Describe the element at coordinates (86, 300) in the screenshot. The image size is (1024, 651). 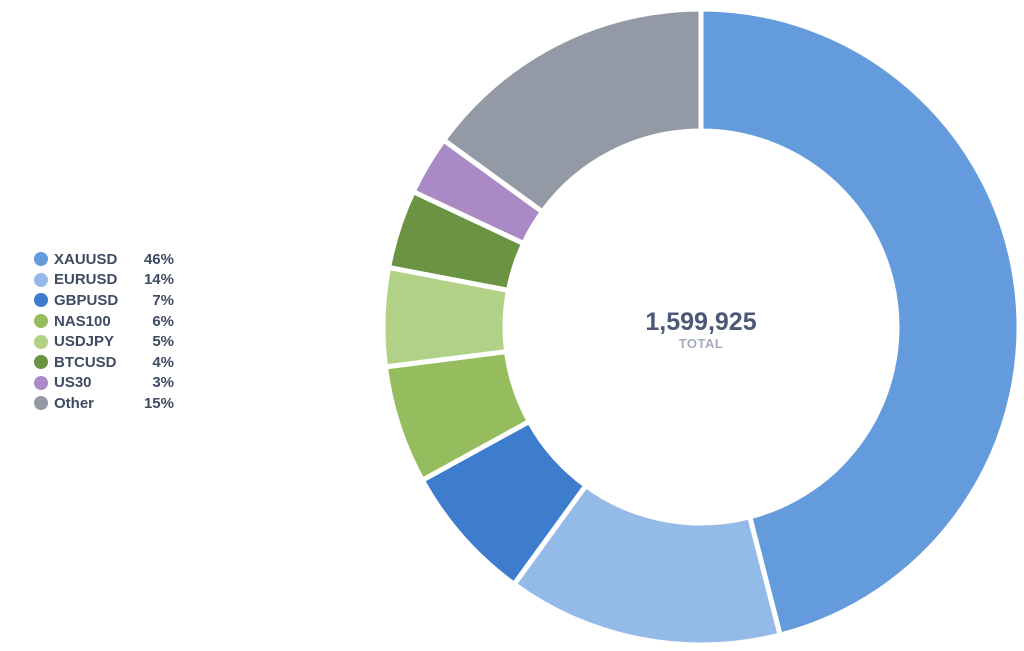
I see `legend-label: GBPUSD` at that location.